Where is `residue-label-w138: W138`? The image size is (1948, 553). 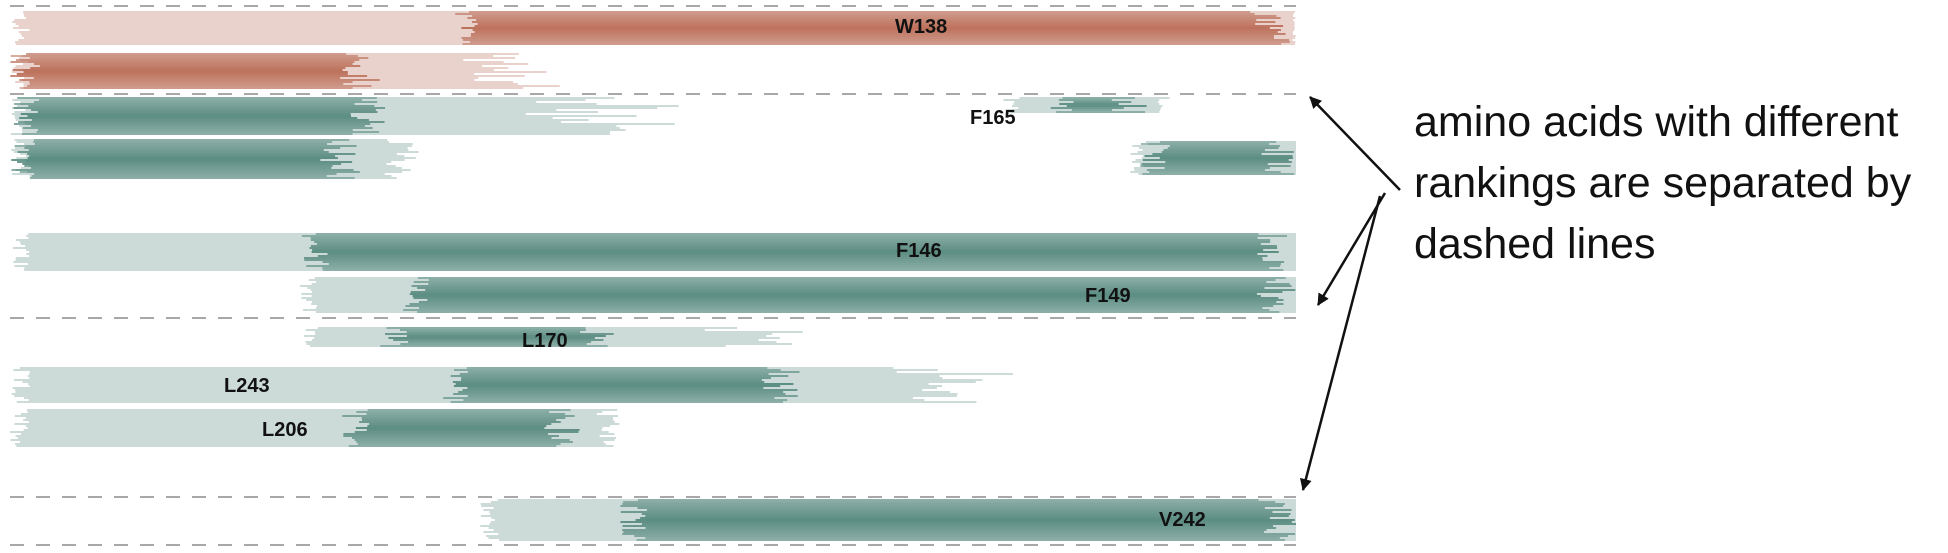 residue-label-w138: W138 is located at coordinates (921, 27).